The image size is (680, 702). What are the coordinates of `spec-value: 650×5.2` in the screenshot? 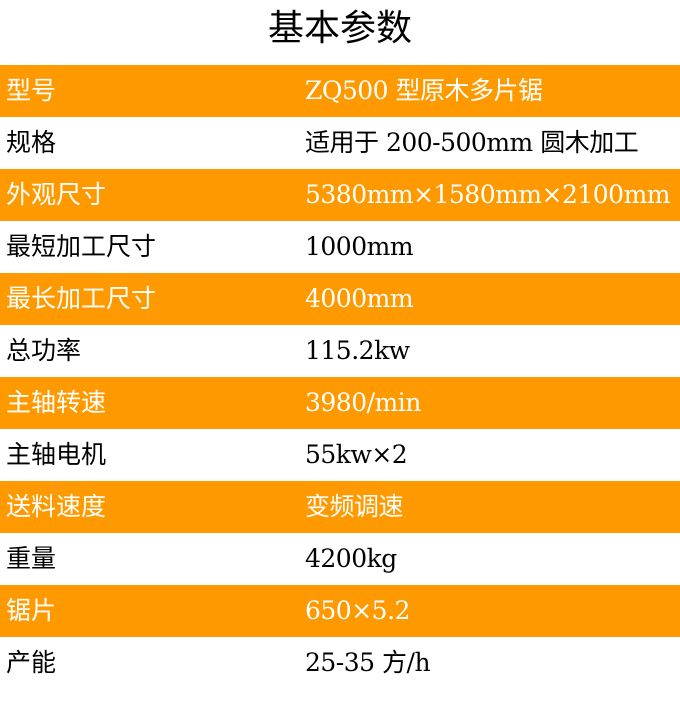 It's located at (357, 610).